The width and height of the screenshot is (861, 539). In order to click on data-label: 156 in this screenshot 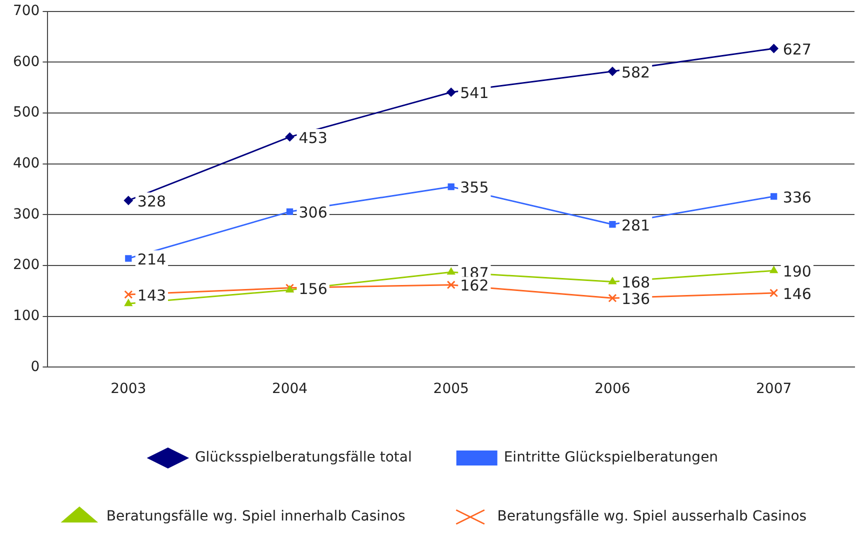, I will do `click(313, 289)`.